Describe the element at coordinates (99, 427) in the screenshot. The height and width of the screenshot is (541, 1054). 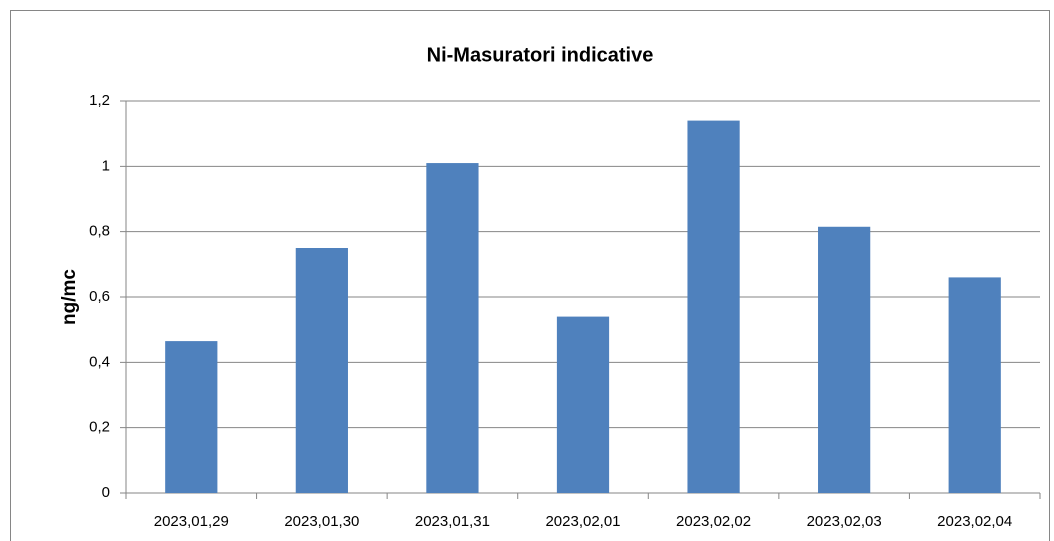
I see `y-tick-label: 0,2` at that location.